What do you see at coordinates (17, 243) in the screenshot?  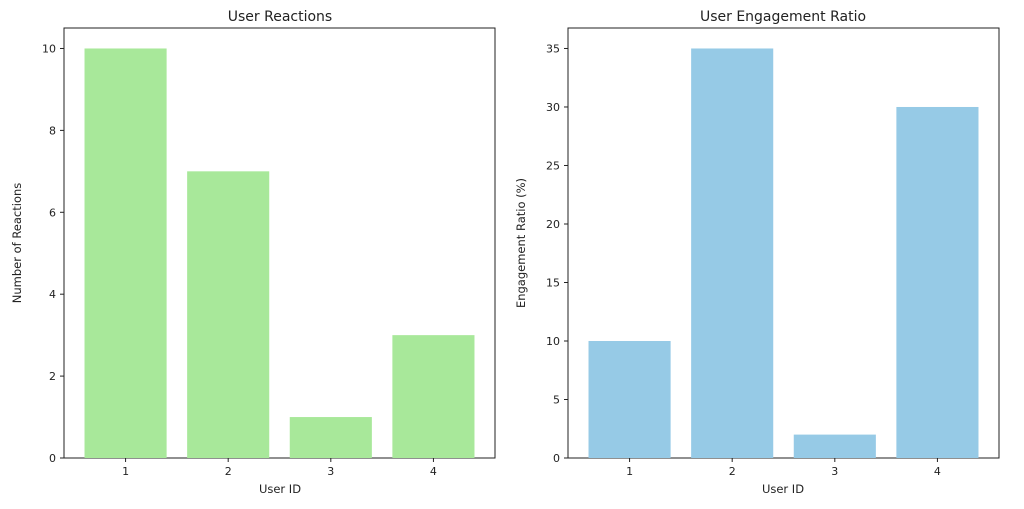 I see `y-axis-label: Number of Reactions` at bounding box center [17, 243].